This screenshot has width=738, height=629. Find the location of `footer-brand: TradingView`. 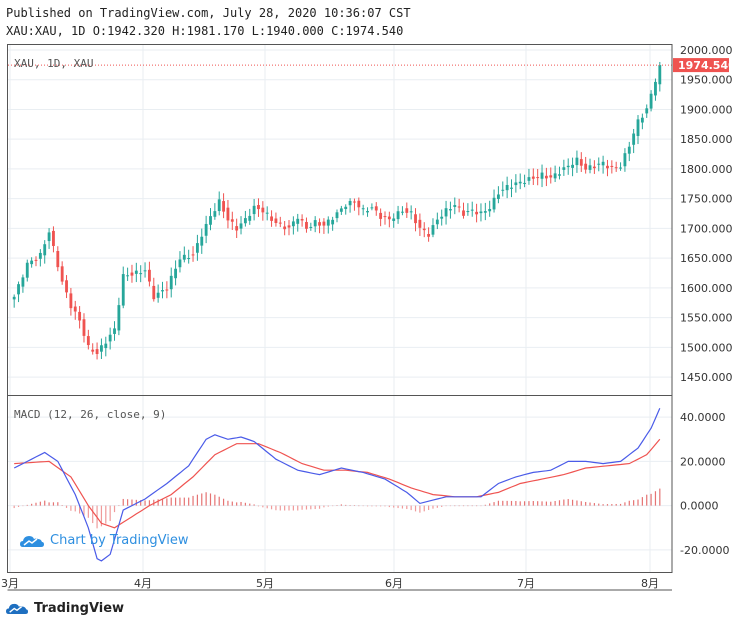

footer-brand: TradingView is located at coordinates (65, 608).